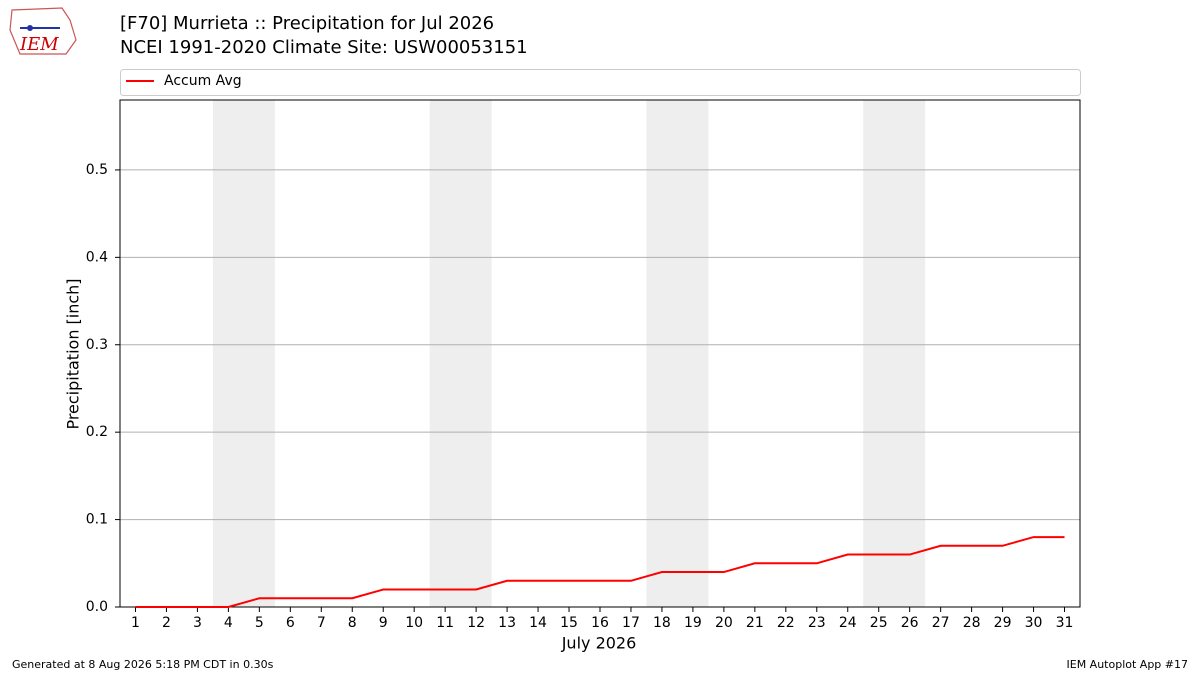 The width and height of the screenshot is (1200, 675). Describe the element at coordinates (972, 623) in the screenshot. I see `x-tick-label: 28` at that location.